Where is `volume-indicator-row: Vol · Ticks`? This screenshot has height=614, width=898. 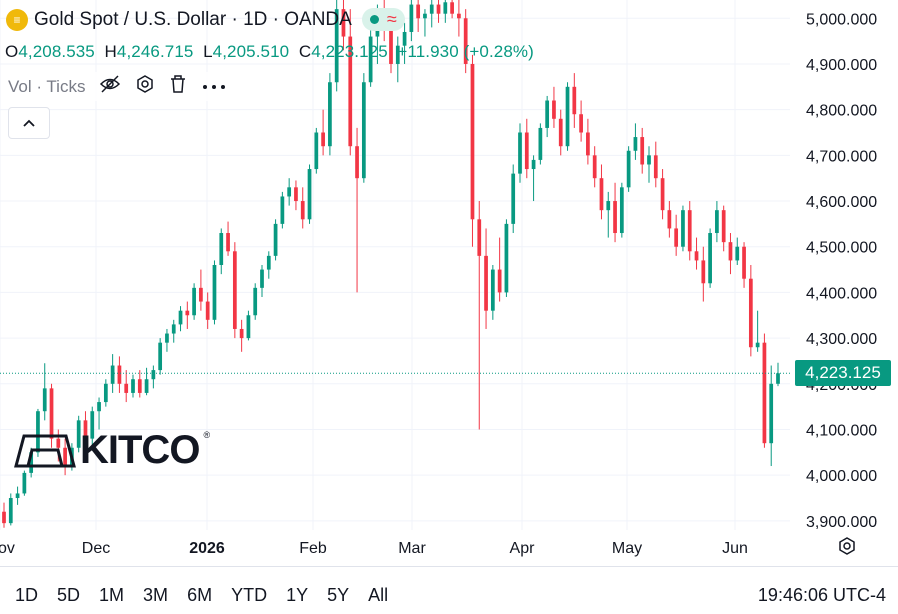 volume-indicator-row: Vol · Ticks is located at coordinates (118, 86).